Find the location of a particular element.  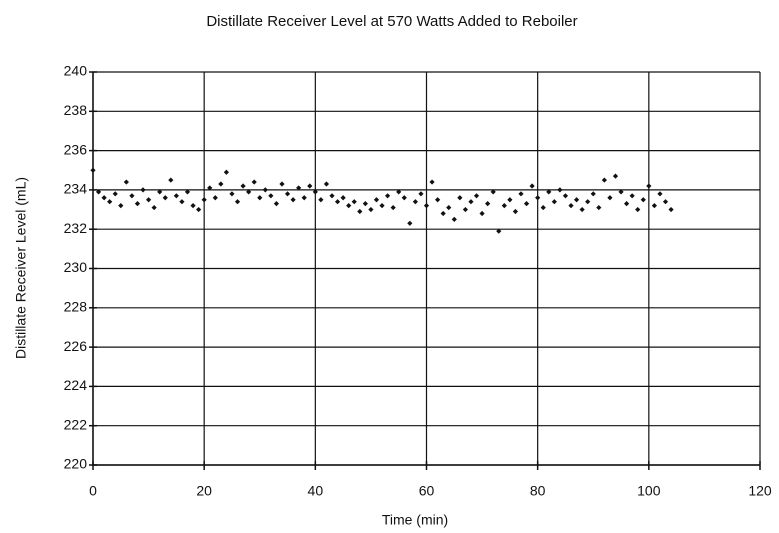

x-tick-label: 80 is located at coordinates (538, 491).